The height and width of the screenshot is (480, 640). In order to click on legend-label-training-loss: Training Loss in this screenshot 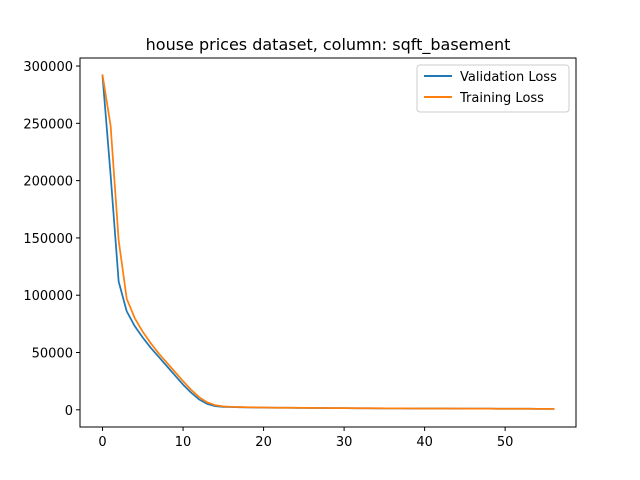, I will do `click(501, 98)`.